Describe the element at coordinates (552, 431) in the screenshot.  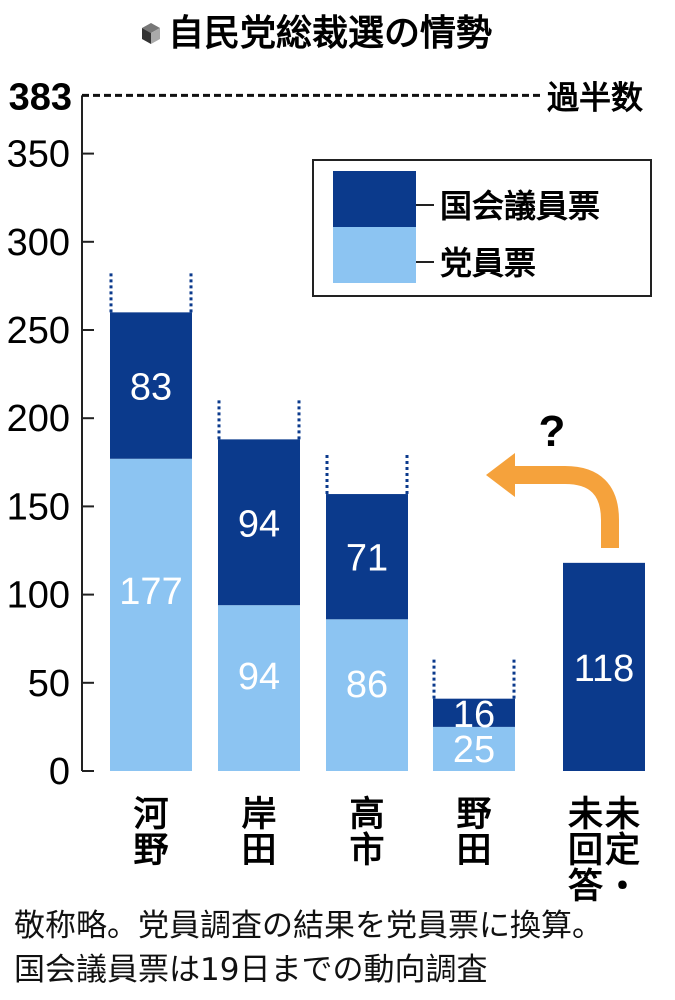
I see `unknown-mark: ?` at that location.